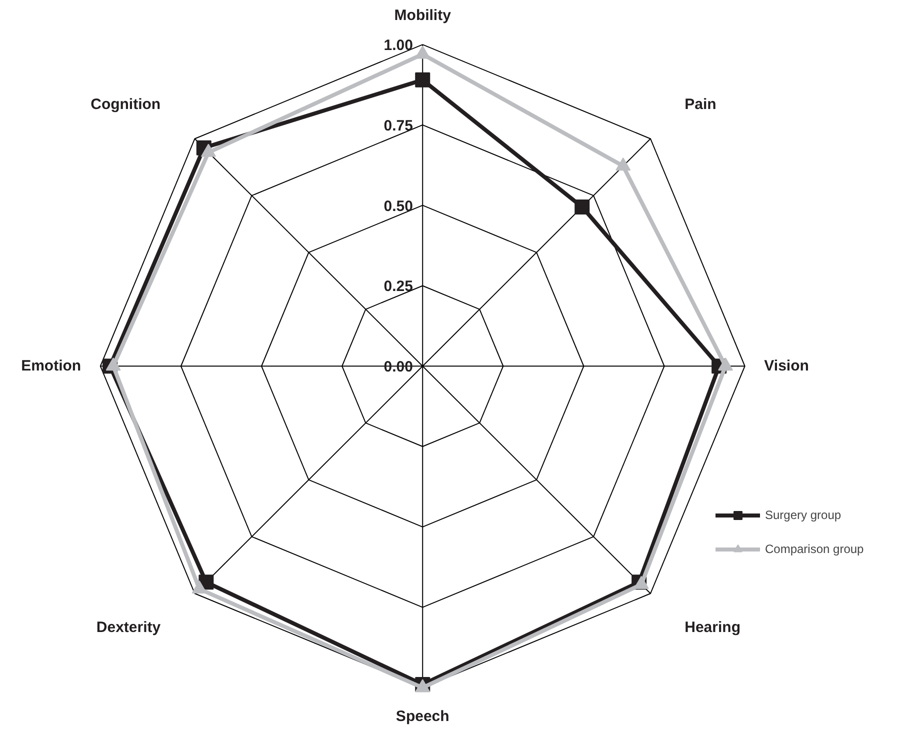  Describe the element at coordinates (398, 125) in the screenshot. I see `y-tick-label: 0.75` at that location.